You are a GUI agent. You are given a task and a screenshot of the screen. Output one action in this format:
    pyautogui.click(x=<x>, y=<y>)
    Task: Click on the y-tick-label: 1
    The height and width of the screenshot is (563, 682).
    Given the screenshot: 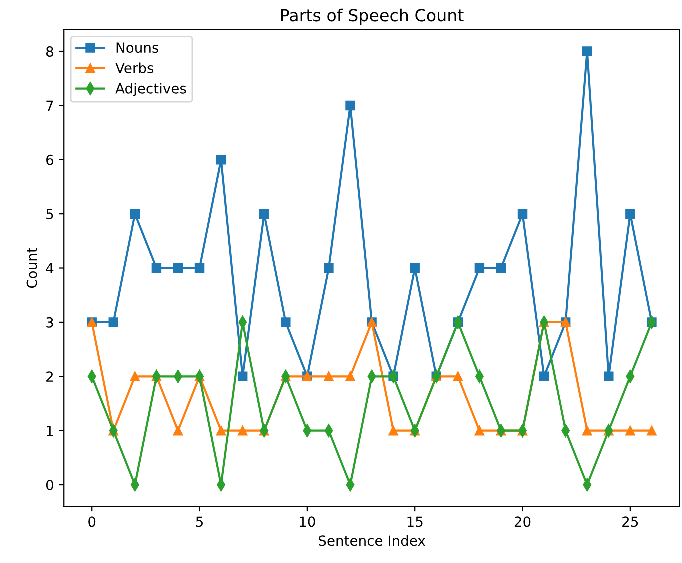 What is the action you would take?
    pyautogui.click(x=50, y=431)
    